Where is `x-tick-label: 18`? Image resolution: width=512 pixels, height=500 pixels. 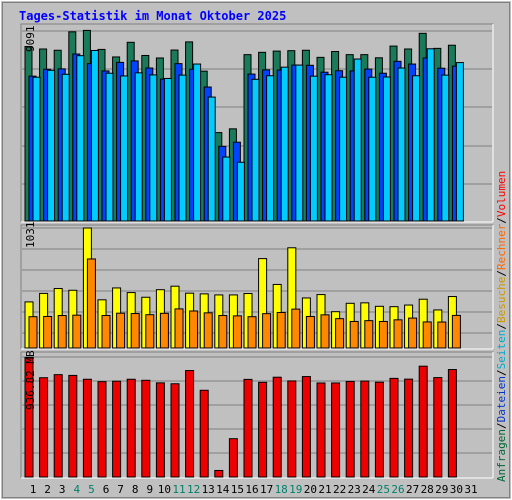
x-tick-label: 18 is located at coordinates (281, 489).